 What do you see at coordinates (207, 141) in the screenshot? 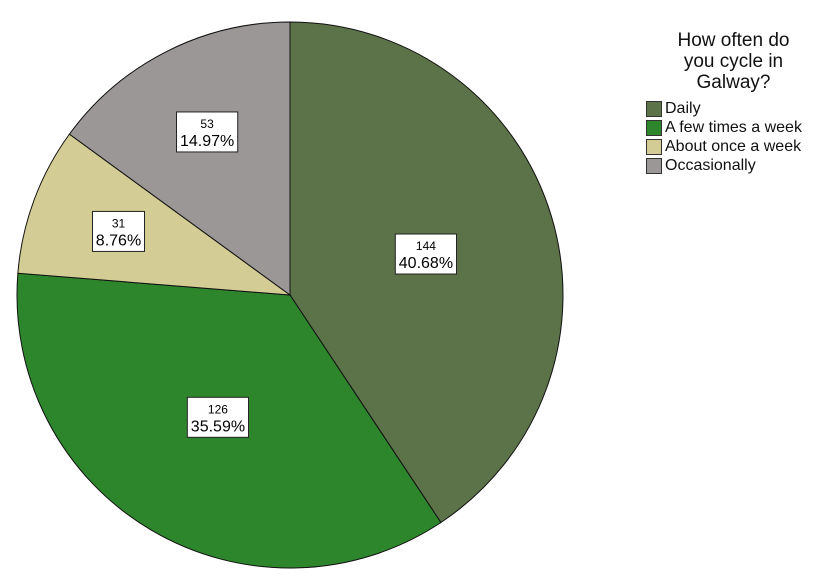
I see `percent-label: 14.97%` at bounding box center [207, 141].